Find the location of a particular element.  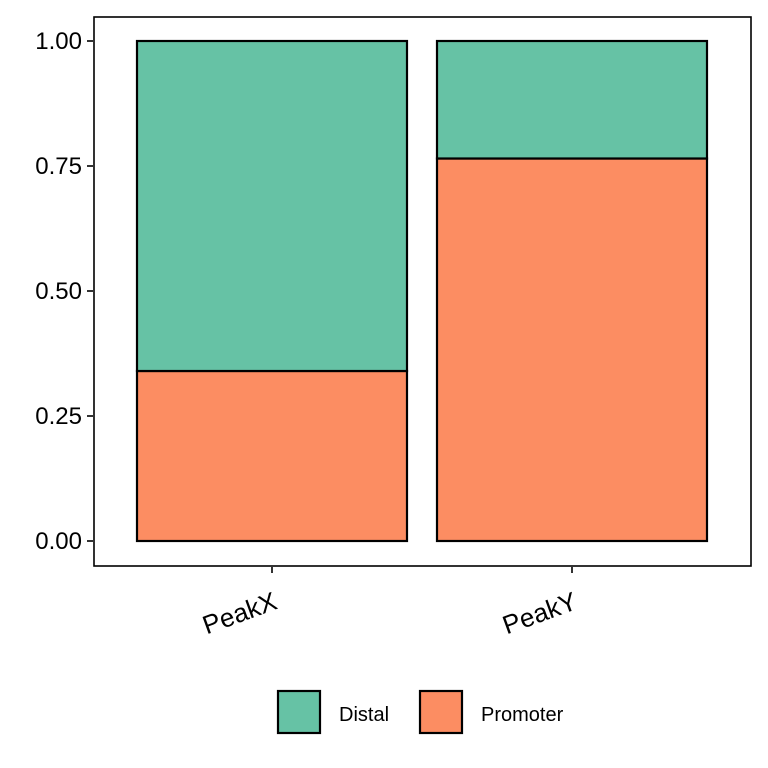

legend: Distal Promoter is located at coordinates (420, 712).